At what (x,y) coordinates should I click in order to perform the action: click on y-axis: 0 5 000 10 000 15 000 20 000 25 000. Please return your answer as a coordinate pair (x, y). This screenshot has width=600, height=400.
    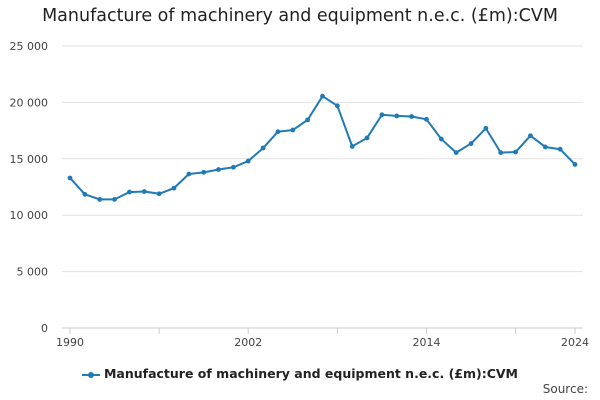
    Looking at the image, I should click on (29, 187).